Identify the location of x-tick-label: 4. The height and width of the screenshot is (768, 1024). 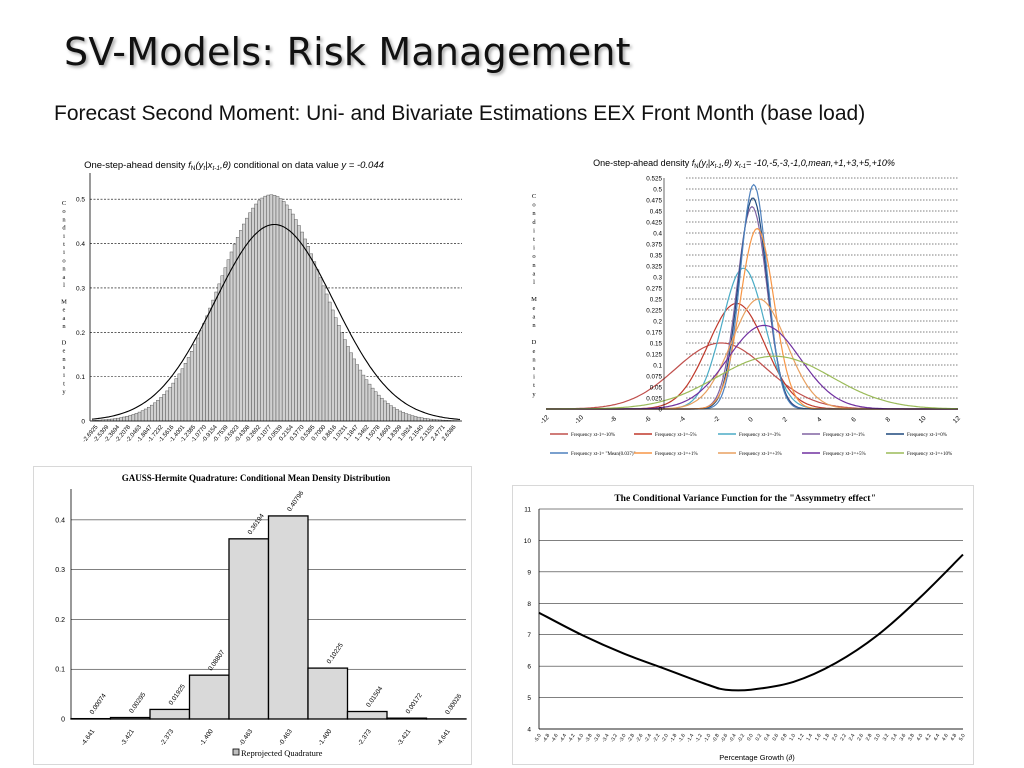
(820, 420).